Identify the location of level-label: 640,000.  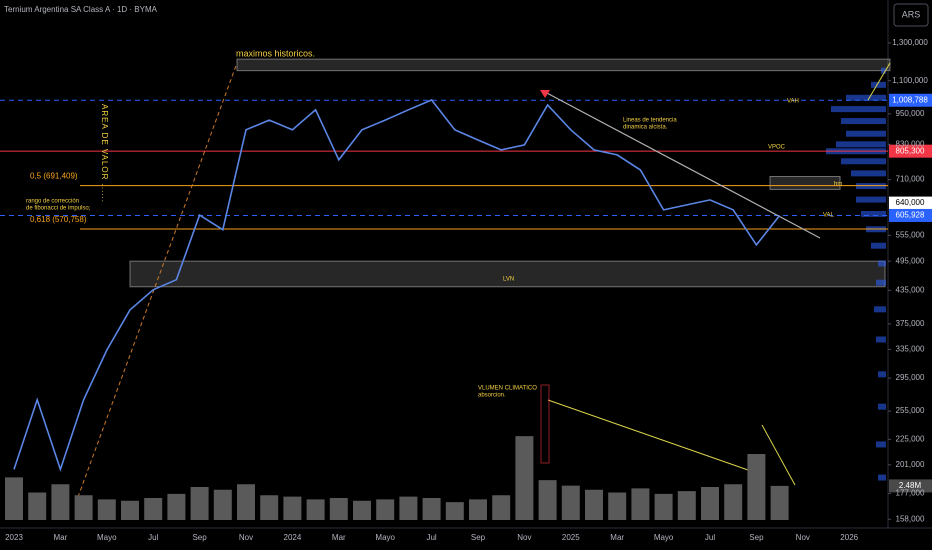
(910, 202).